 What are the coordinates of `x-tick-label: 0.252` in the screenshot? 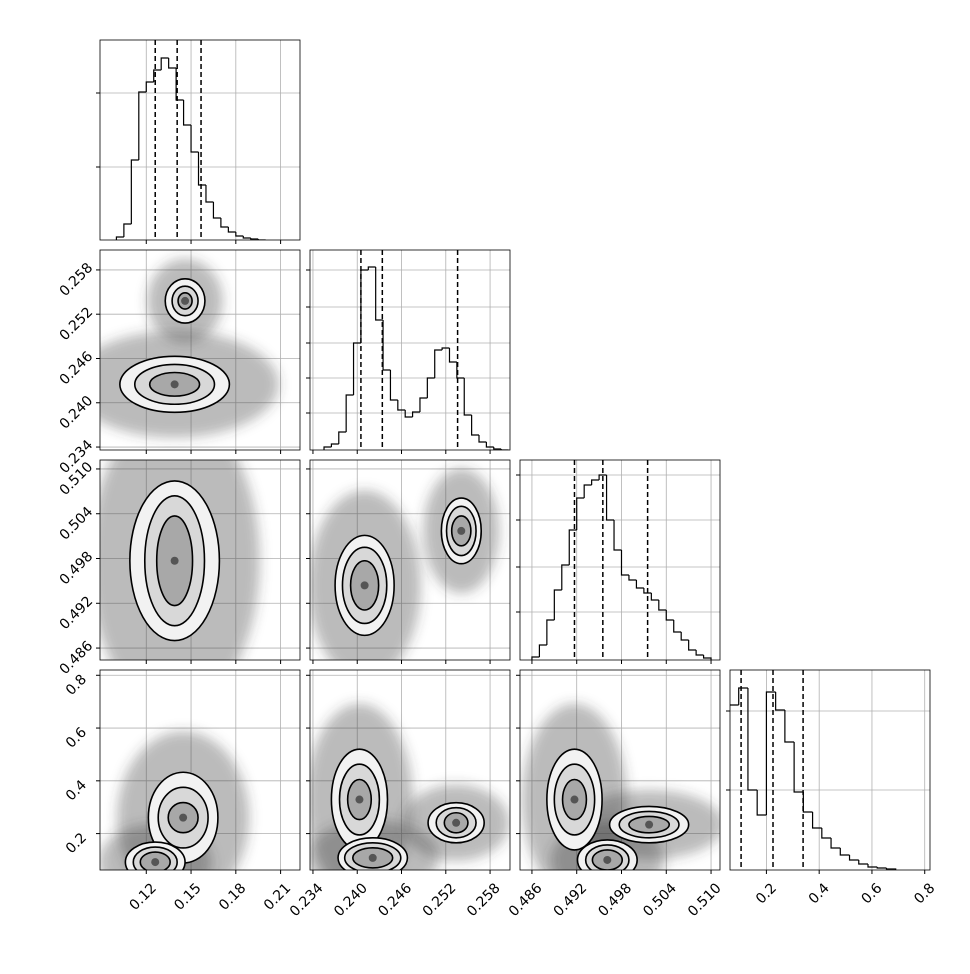 It's located at (440, 900).